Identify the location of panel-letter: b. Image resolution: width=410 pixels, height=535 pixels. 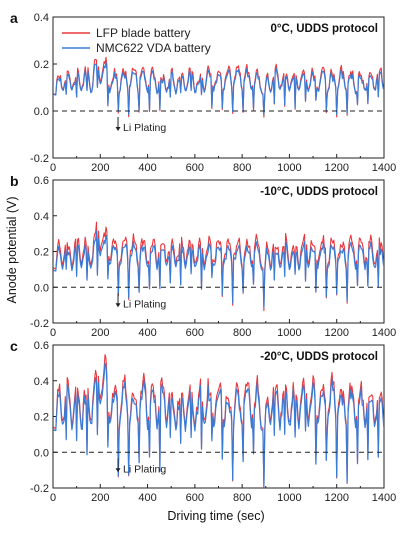
(14, 181).